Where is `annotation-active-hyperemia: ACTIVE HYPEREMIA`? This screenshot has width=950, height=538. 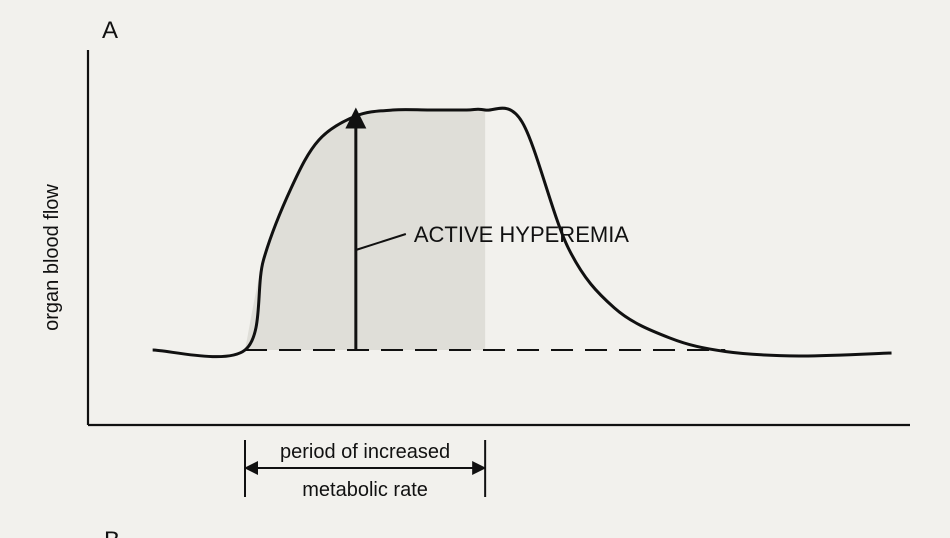 annotation-active-hyperemia: ACTIVE HYPEREMIA is located at coordinates (521, 234).